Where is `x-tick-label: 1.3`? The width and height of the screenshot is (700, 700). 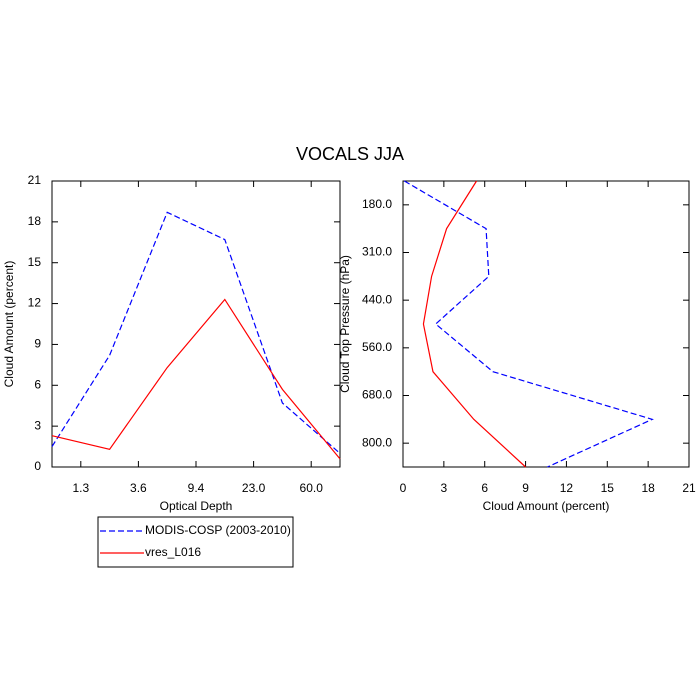
x-tick-label: 1.3 is located at coordinates (80, 488).